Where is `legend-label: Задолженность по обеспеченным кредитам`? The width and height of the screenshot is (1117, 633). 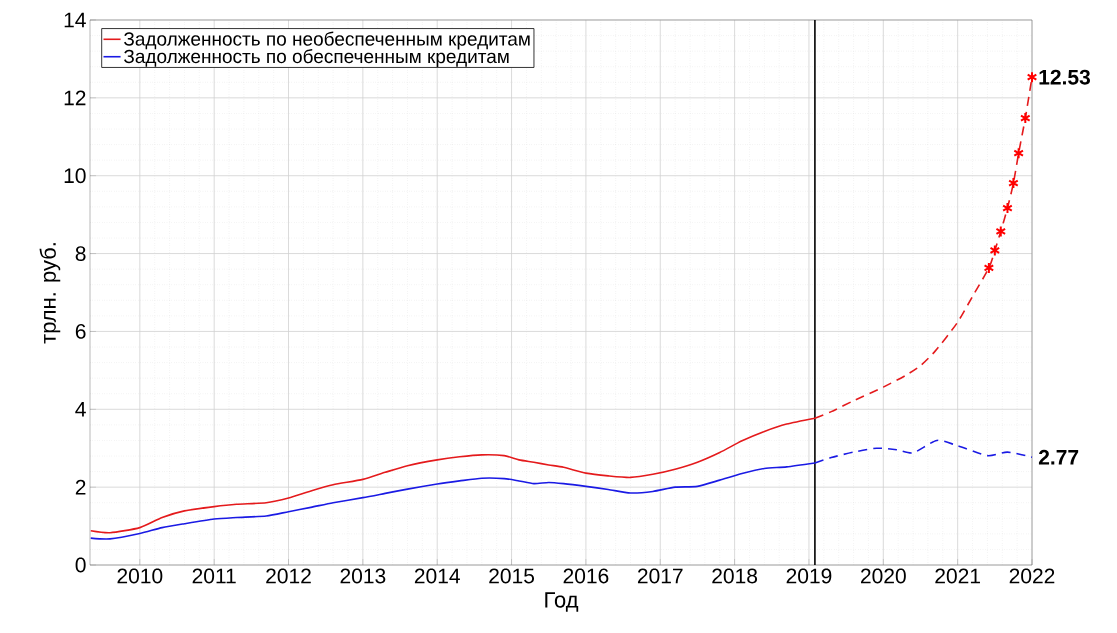
legend-label: Задолженность по обеспеченным кредитам is located at coordinates (316, 58).